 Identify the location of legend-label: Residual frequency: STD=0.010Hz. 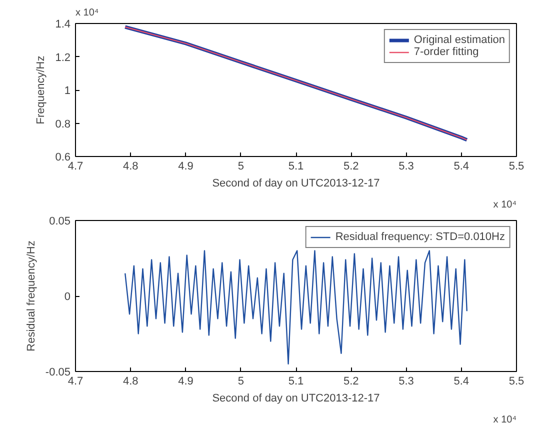
(420, 237).